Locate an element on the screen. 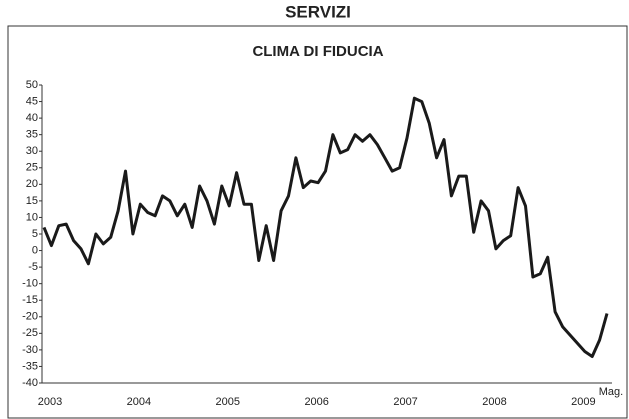 The height and width of the screenshot is (419, 629). y-tick-label: -25 is located at coordinates (30, 333).